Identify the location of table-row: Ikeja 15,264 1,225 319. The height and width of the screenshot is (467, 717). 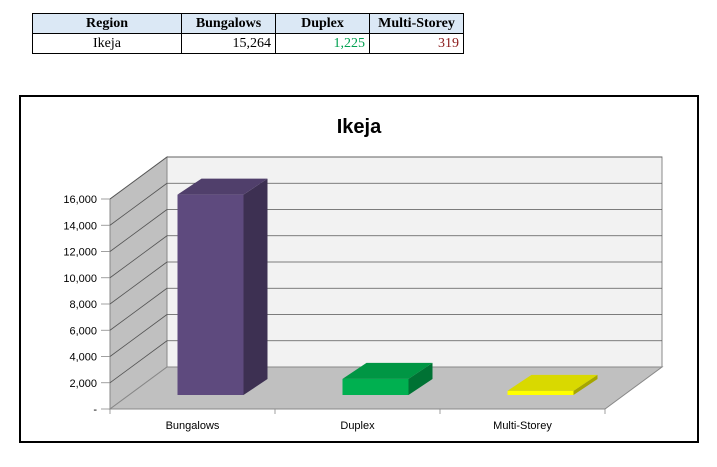
(248, 43).